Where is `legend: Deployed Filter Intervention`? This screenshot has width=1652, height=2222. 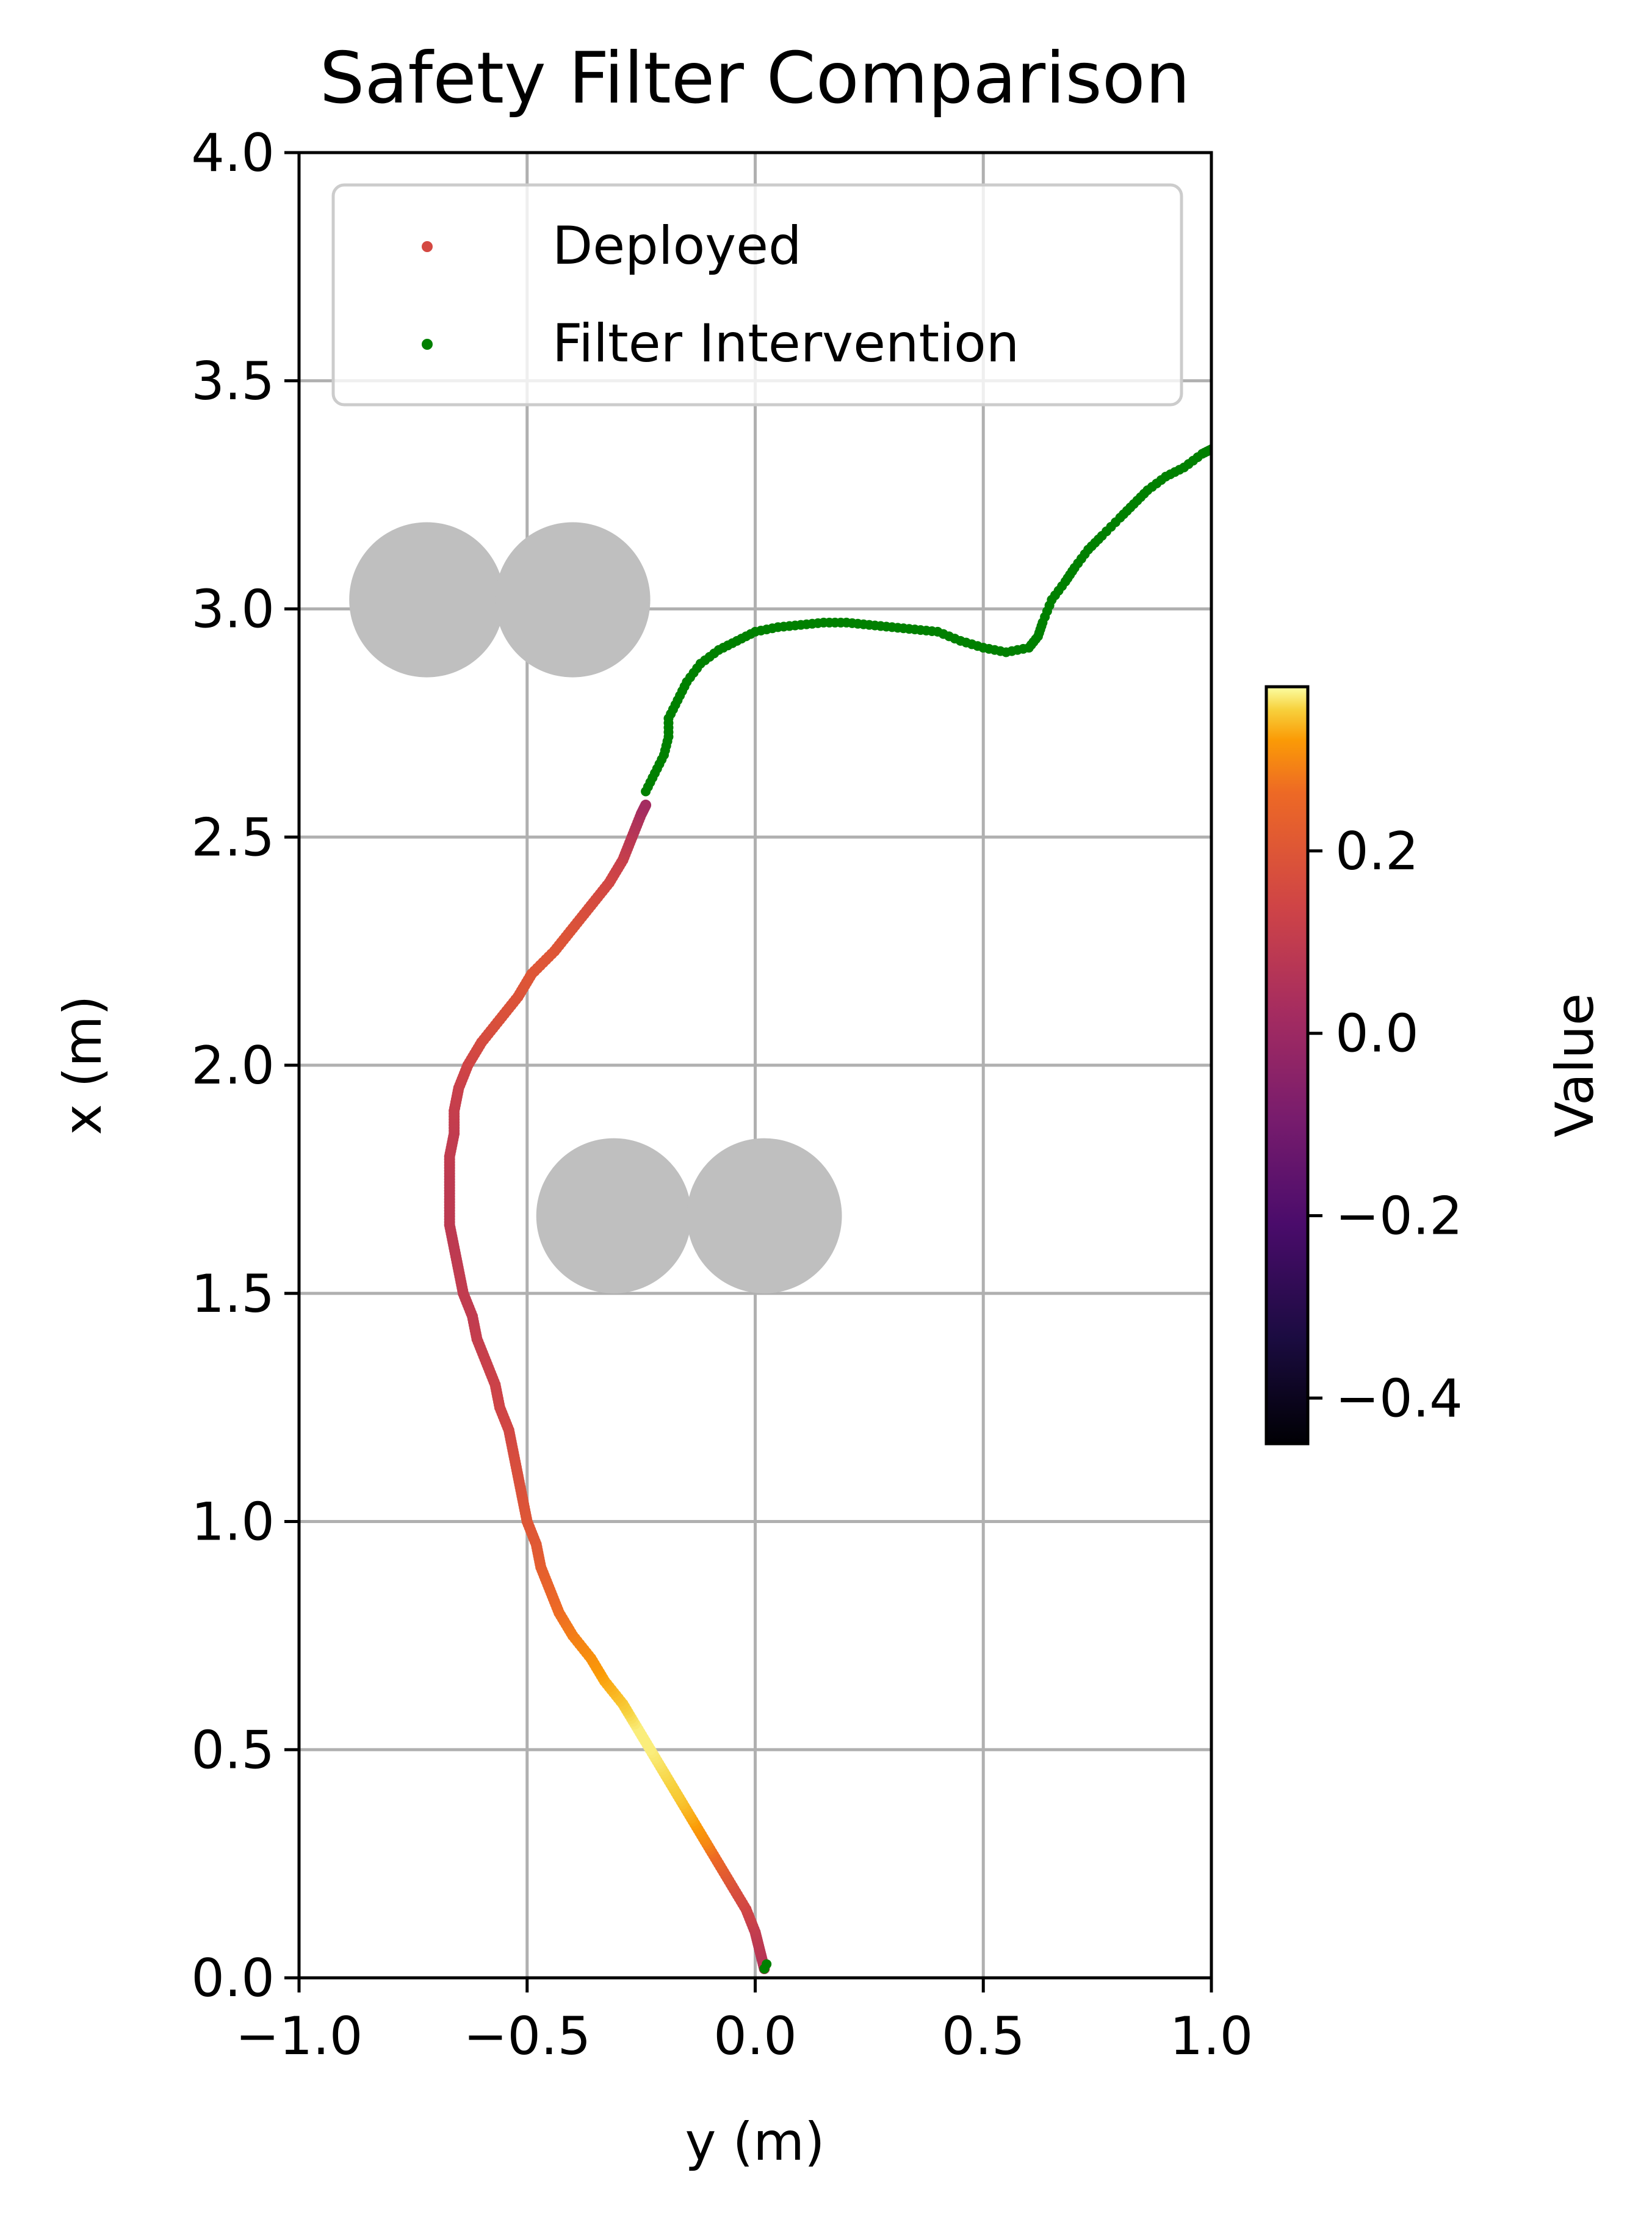 legend: Deployed Filter Intervention is located at coordinates (757, 295).